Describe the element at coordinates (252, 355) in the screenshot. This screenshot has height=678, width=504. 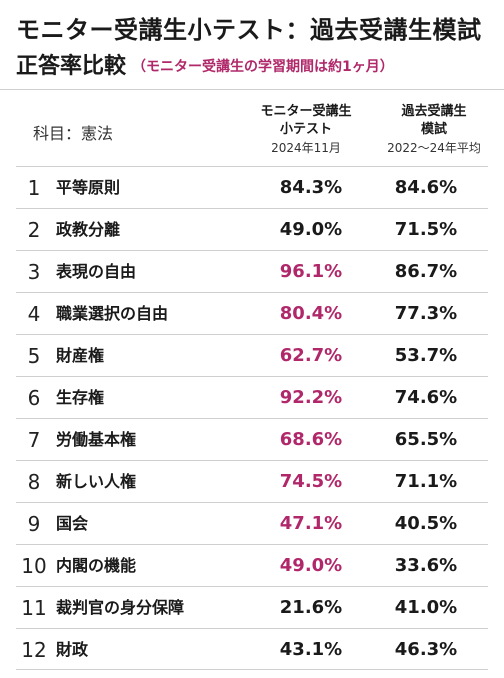
I see `table-row: 5 財産権 62.7% 53.7%` at that location.